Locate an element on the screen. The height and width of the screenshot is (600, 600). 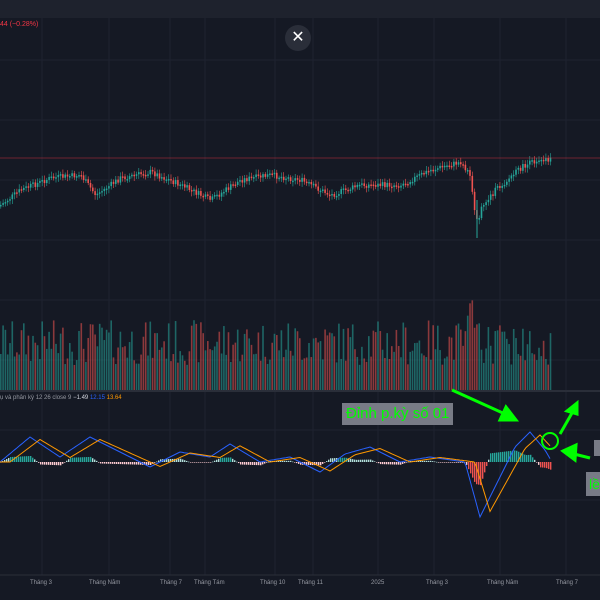
macd-line is located at coordinates (275, 475).